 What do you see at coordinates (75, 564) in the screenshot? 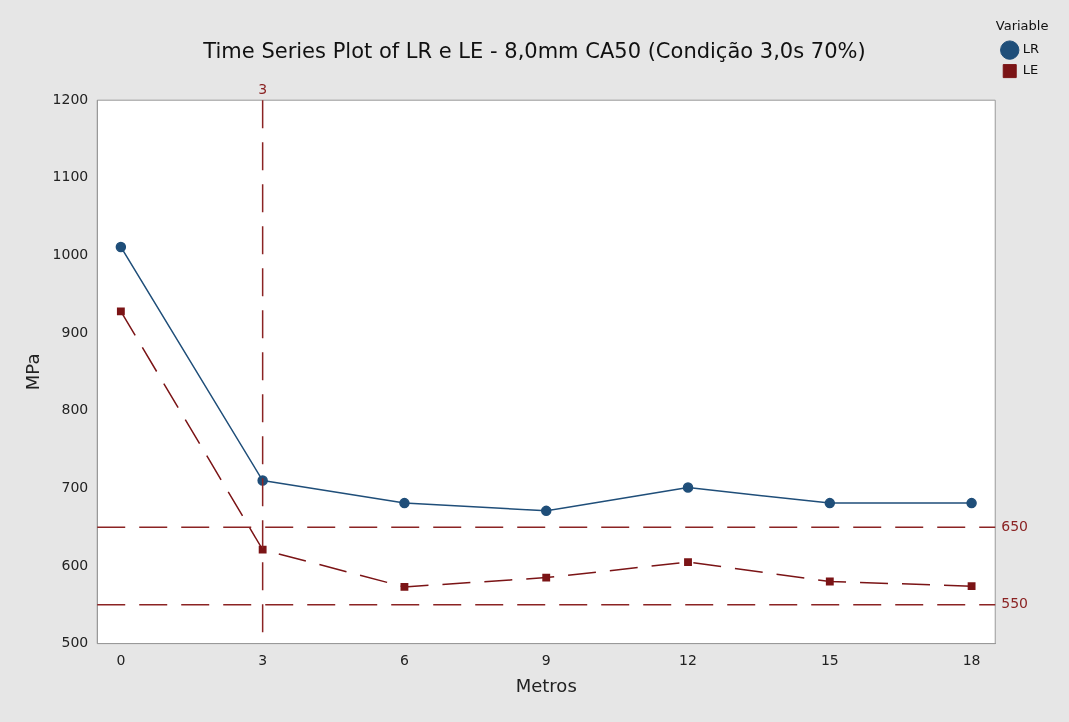
I see `y-tick-label: 600` at bounding box center [75, 564].